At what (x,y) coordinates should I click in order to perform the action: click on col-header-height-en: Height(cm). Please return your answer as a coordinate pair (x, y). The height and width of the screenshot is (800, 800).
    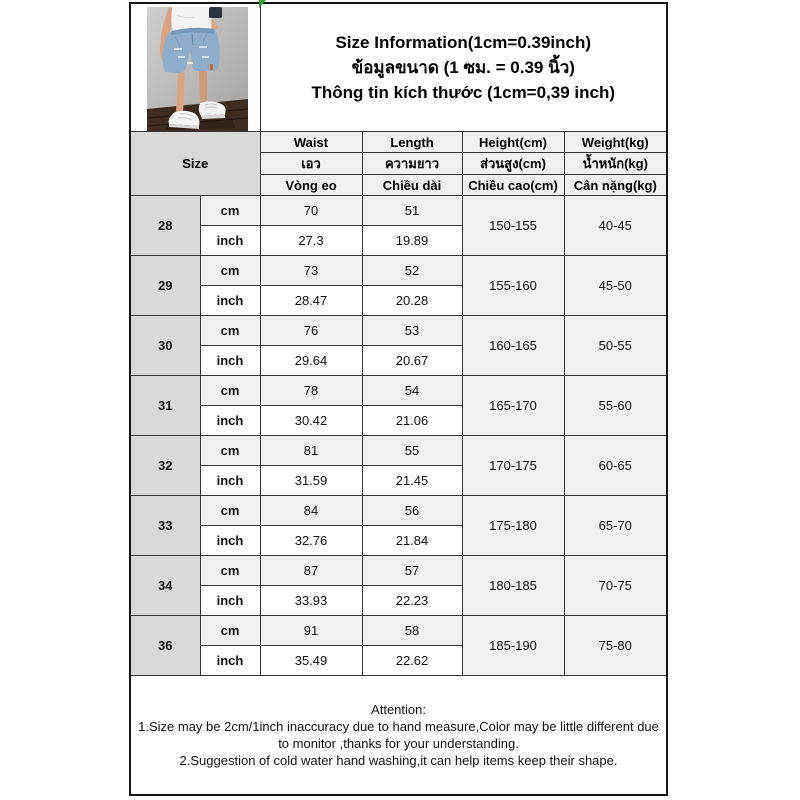
    Looking at the image, I should click on (513, 142).